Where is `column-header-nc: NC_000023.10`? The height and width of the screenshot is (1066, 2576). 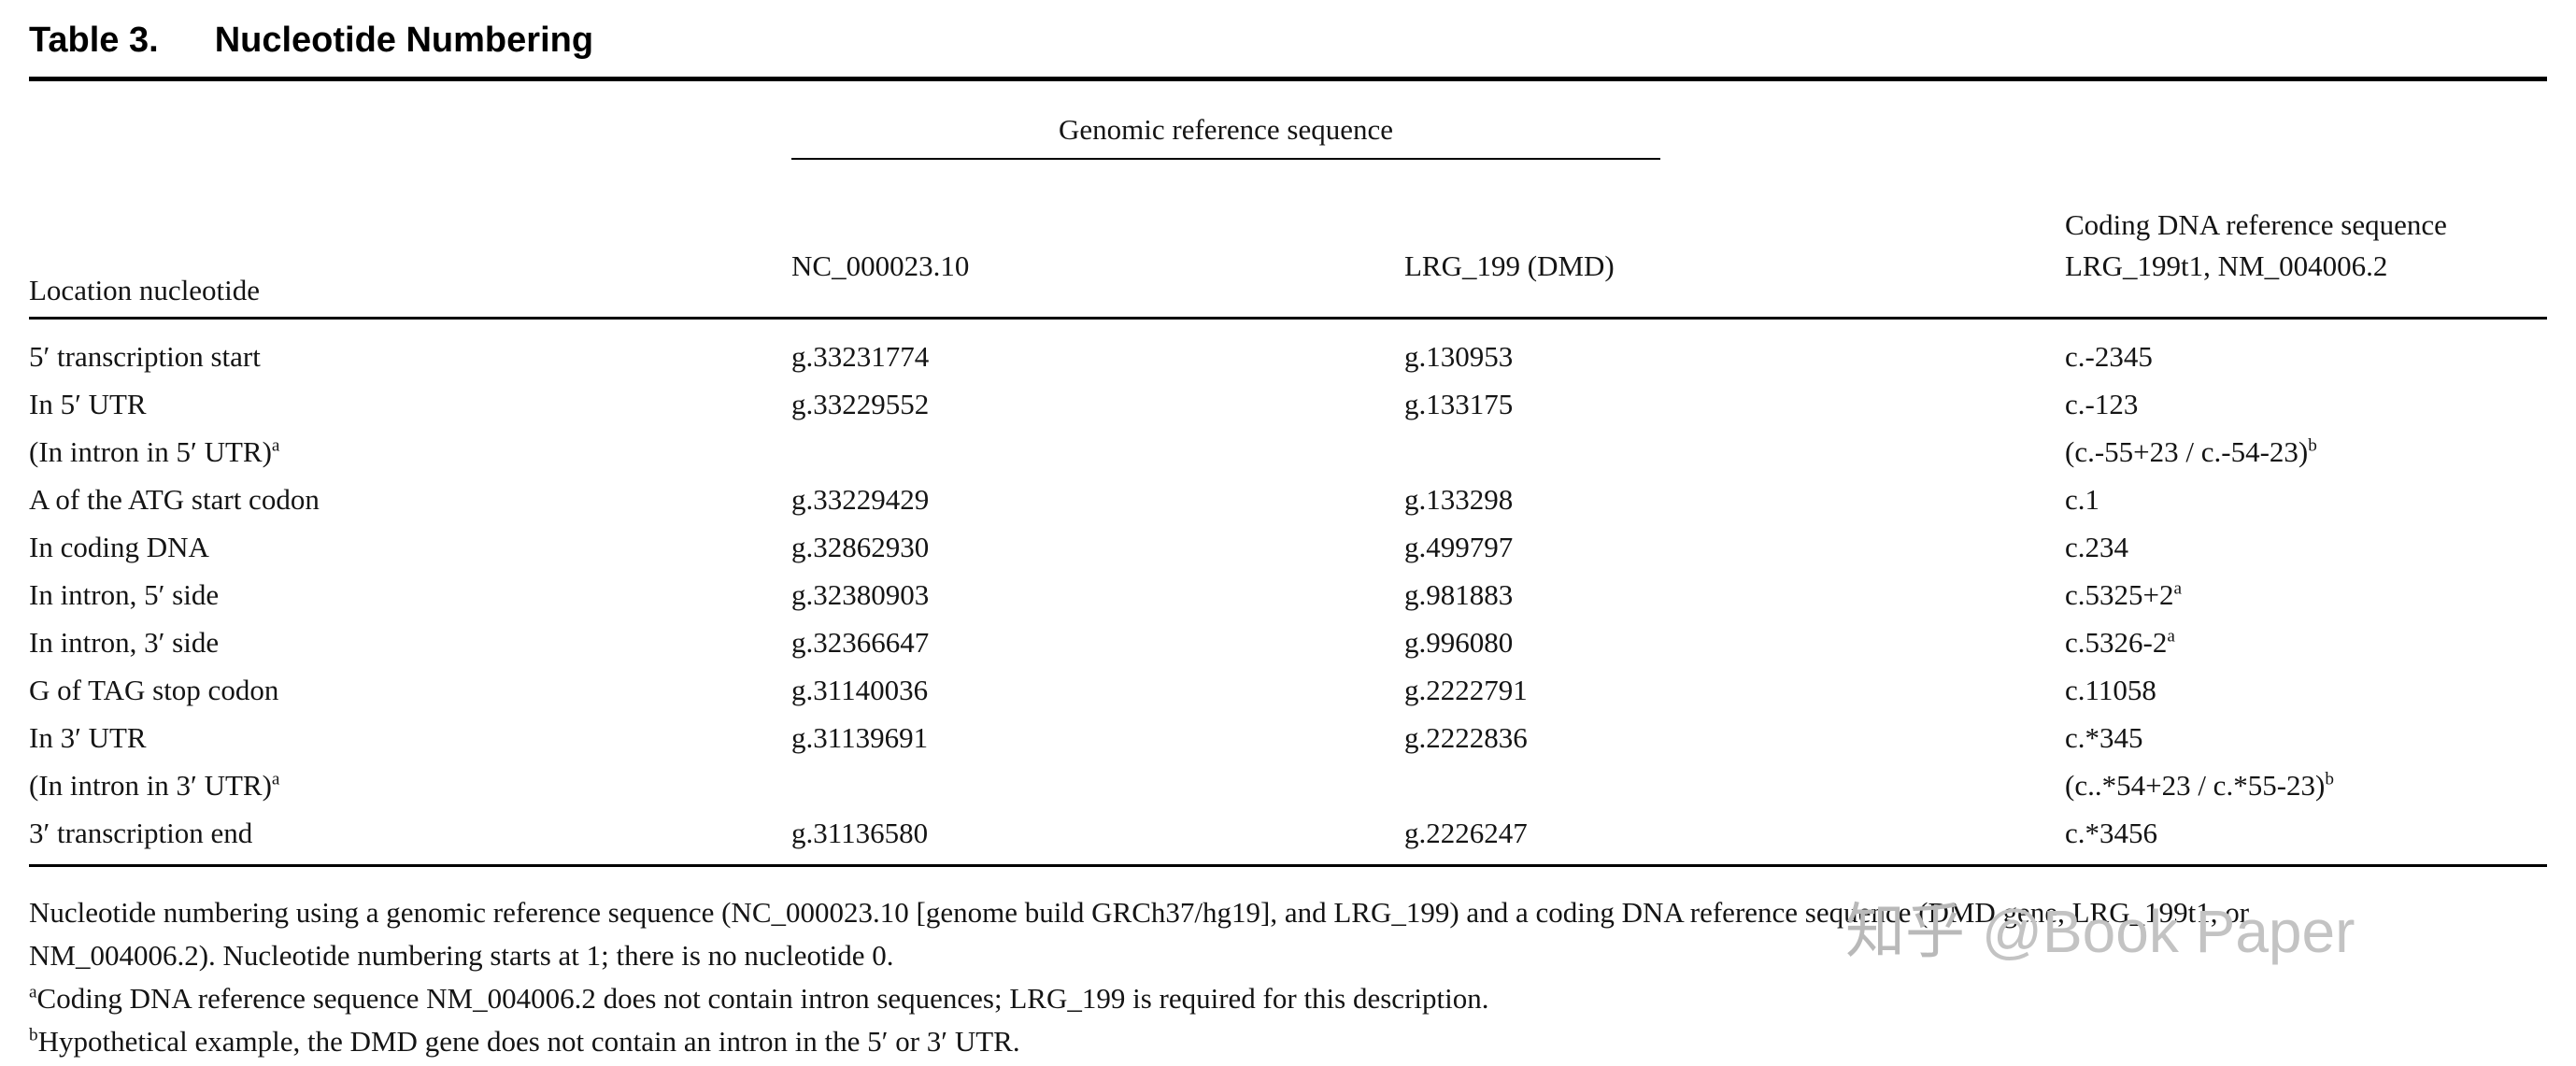
column-header-nc: NC_000023.10 is located at coordinates (1097, 240).